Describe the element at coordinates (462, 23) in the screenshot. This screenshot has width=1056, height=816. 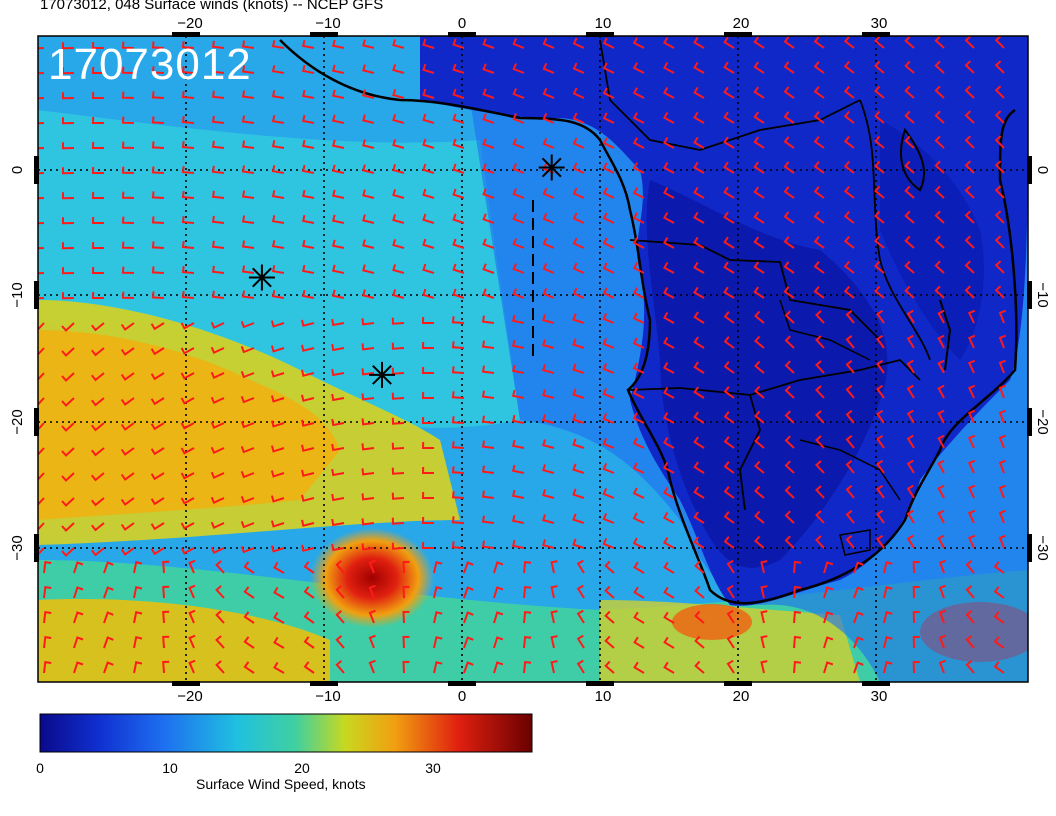
I see `x-tick-top: 0` at that location.